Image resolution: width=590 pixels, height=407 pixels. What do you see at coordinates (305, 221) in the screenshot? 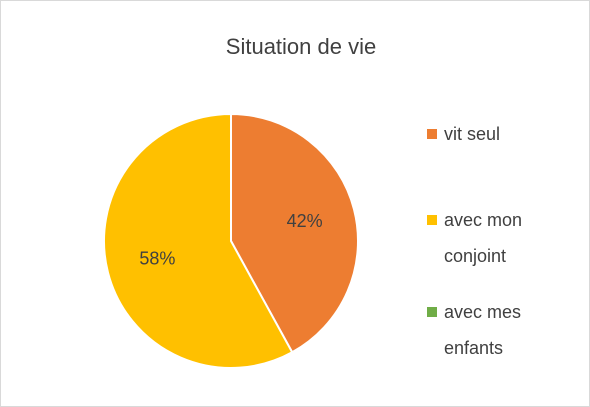
I see `data-label: 42%` at bounding box center [305, 221].